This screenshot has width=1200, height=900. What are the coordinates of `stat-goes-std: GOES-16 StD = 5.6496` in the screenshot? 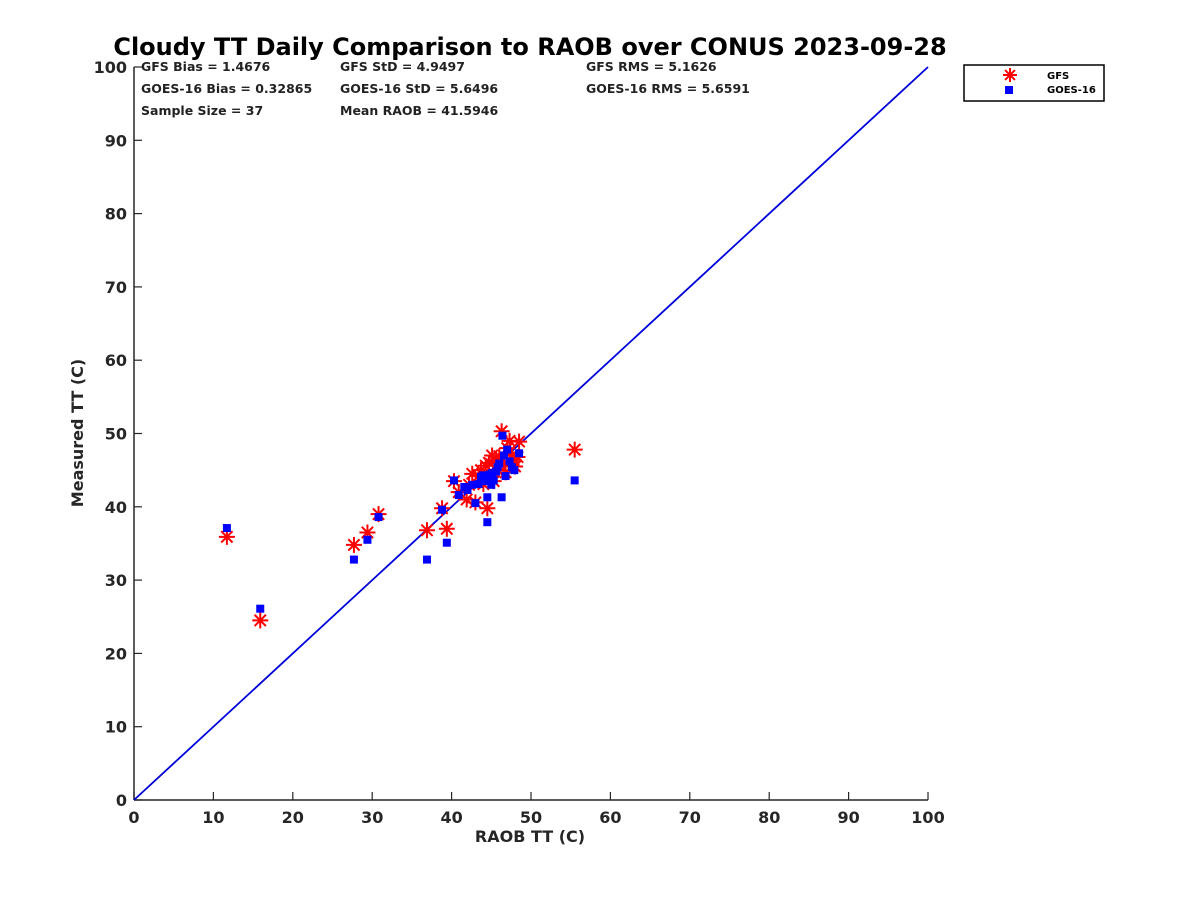 It's located at (419, 88).